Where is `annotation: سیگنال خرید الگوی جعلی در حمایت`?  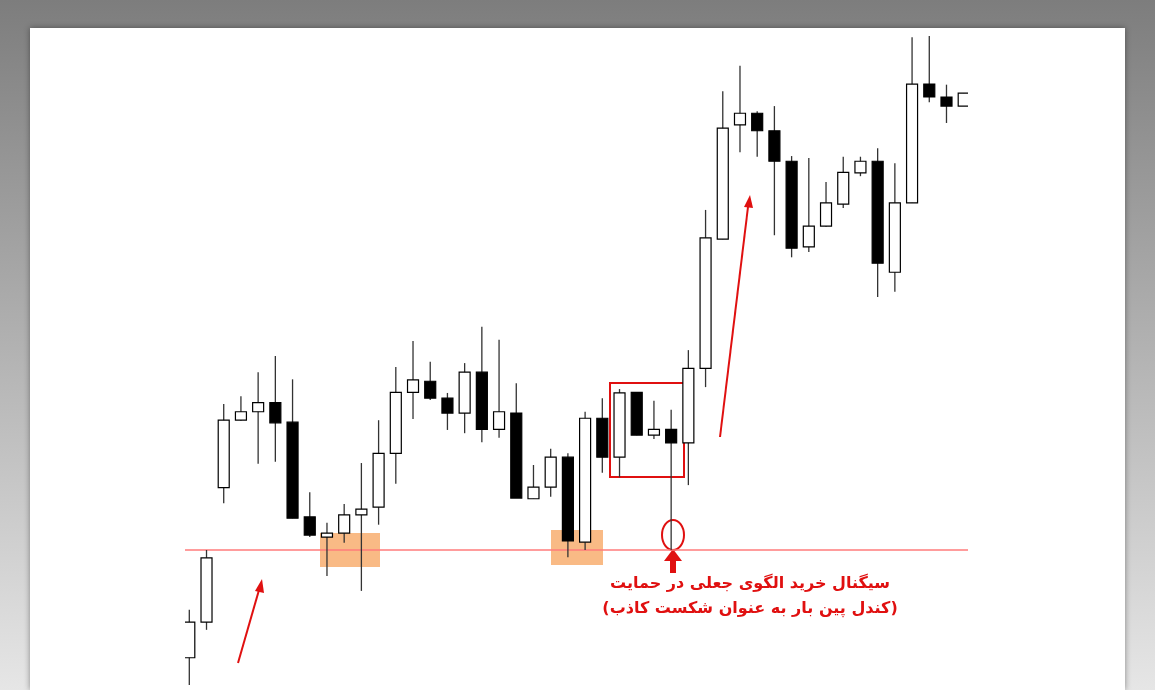
annotation: سیگنال خرید الگوی جعلی در حمایت is located at coordinates (750, 583).